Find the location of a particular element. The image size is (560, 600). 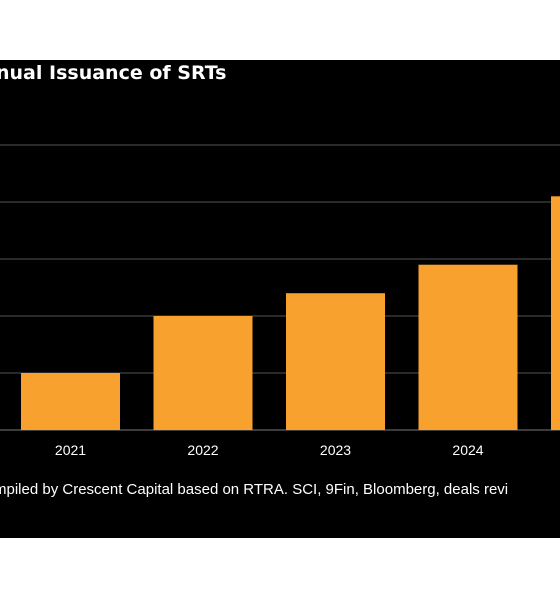

x-tick-label: 2024 is located at coordinates (467, 450).